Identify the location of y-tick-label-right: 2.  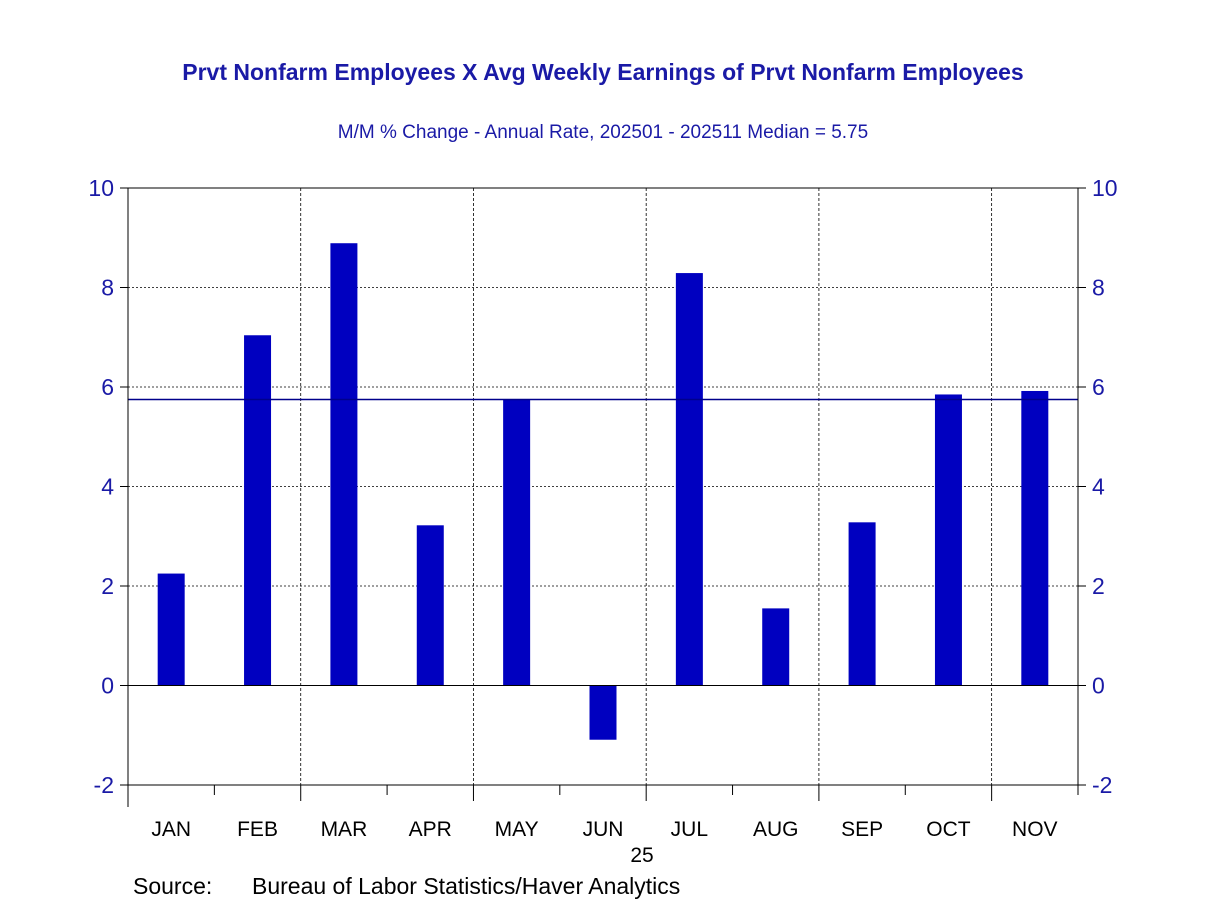
(1098, 586).